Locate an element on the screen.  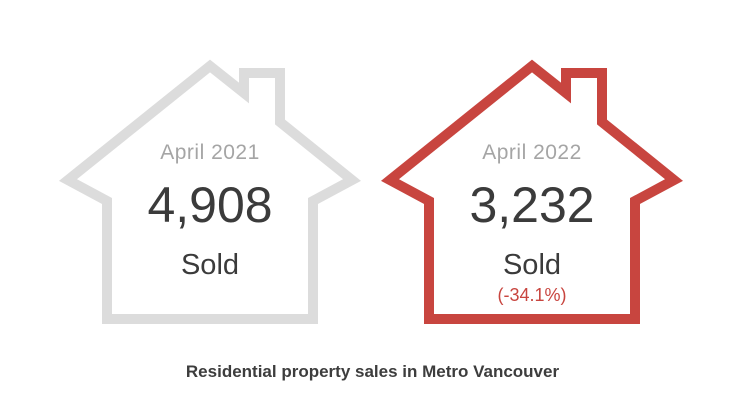
period-label-2022: April 2022 is located at coordinates (532, 152).